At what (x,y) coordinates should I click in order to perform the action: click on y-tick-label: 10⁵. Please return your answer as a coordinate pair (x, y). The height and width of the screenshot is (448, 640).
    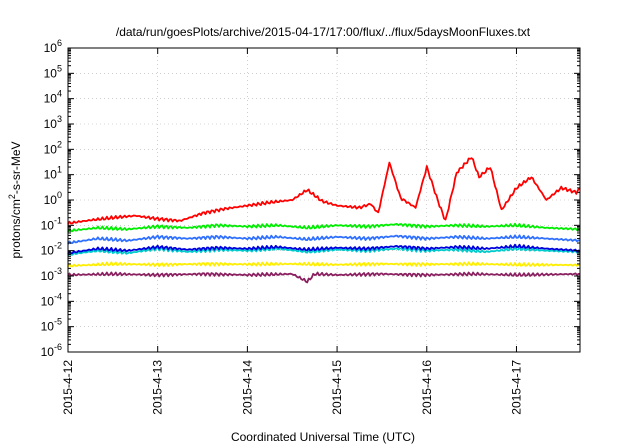
    Looking at the image, I should click on (53, 71).